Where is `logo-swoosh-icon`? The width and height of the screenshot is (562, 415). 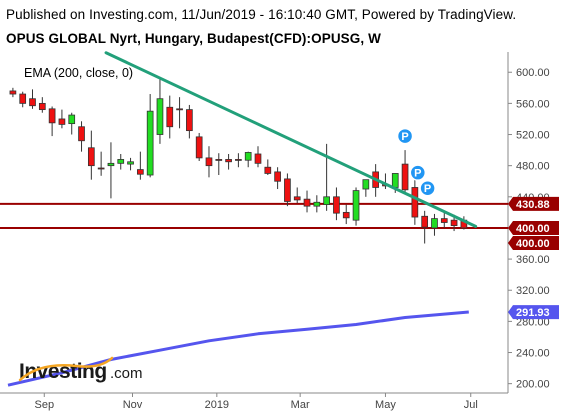 logo-swoosh-icon is located at coordinates (66, 369).